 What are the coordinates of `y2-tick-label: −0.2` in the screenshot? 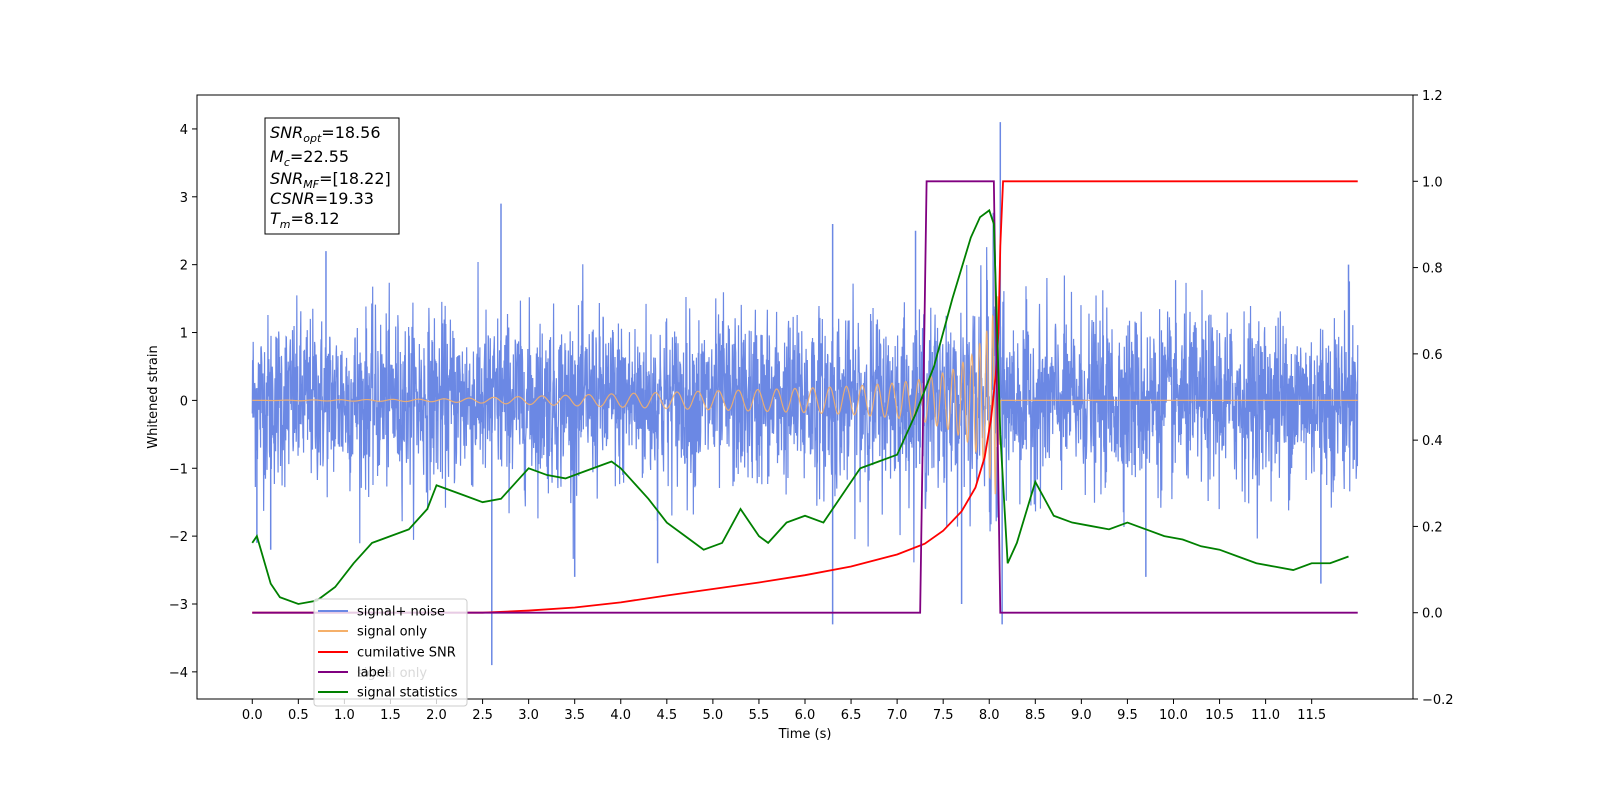 It's located at (1438, 700).